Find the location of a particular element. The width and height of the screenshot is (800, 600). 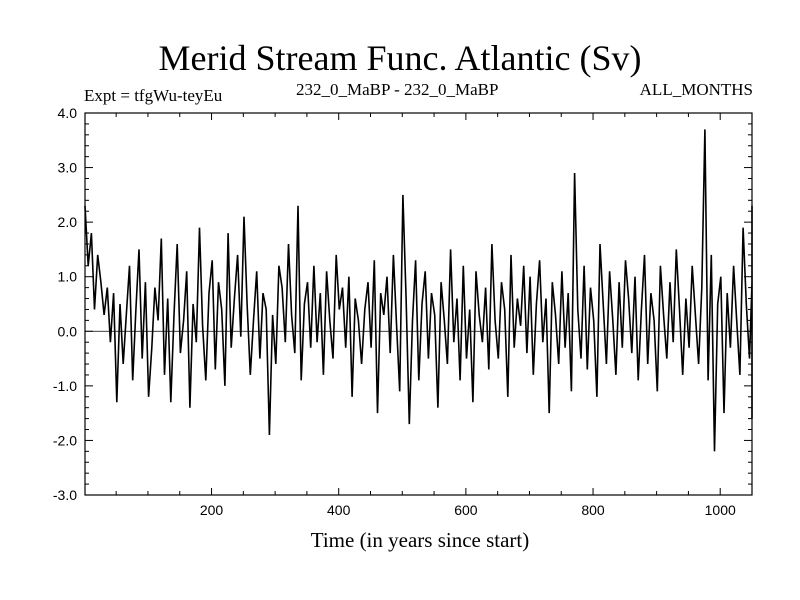

y-tick-label: 4.0 is located at coordinates (68, 113).